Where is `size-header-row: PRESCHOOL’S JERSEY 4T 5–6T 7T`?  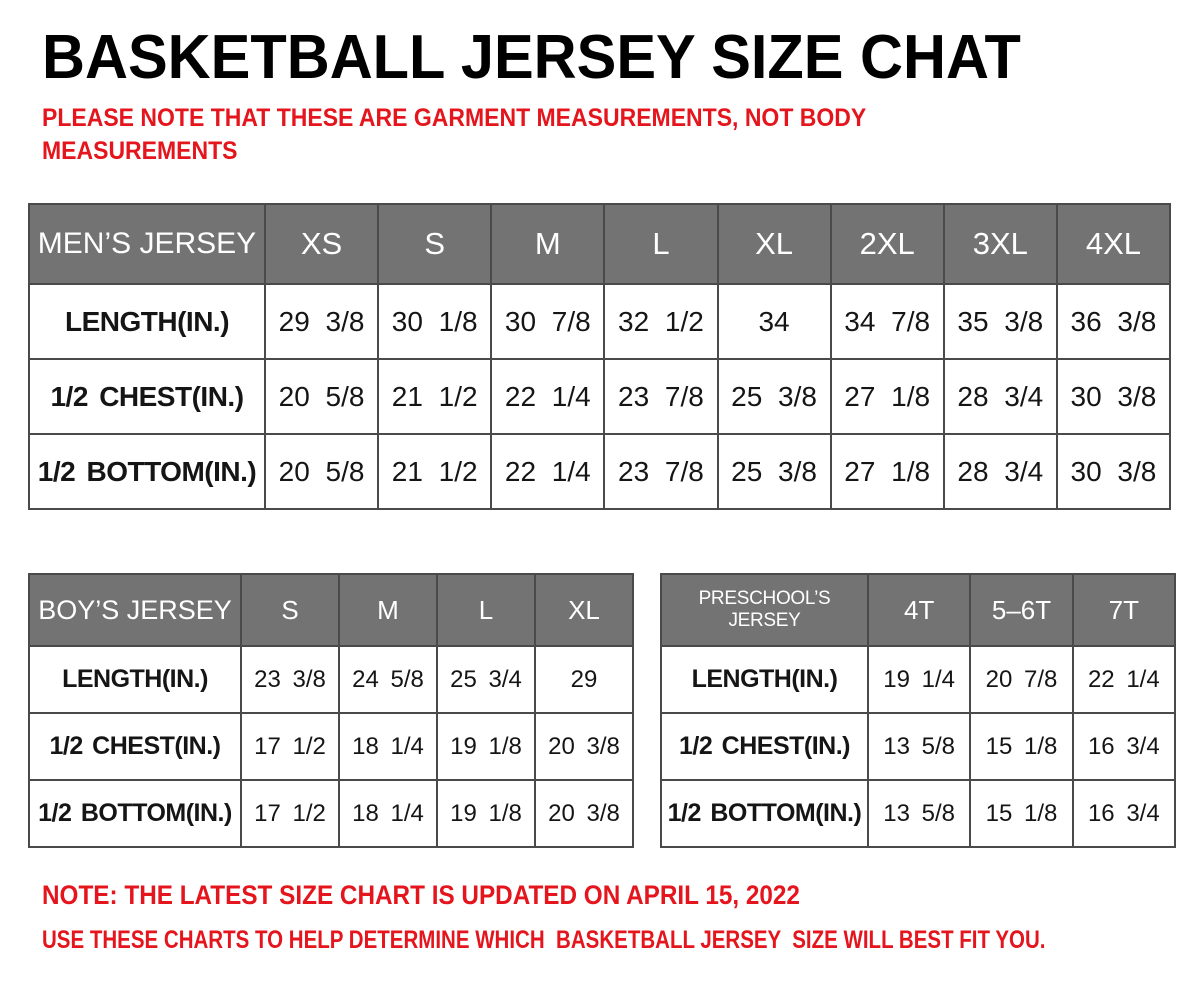 size-header-row: PRESCHOOL’S JERSEY 4T 5–6T 7T is located at coordinates (918, 610).